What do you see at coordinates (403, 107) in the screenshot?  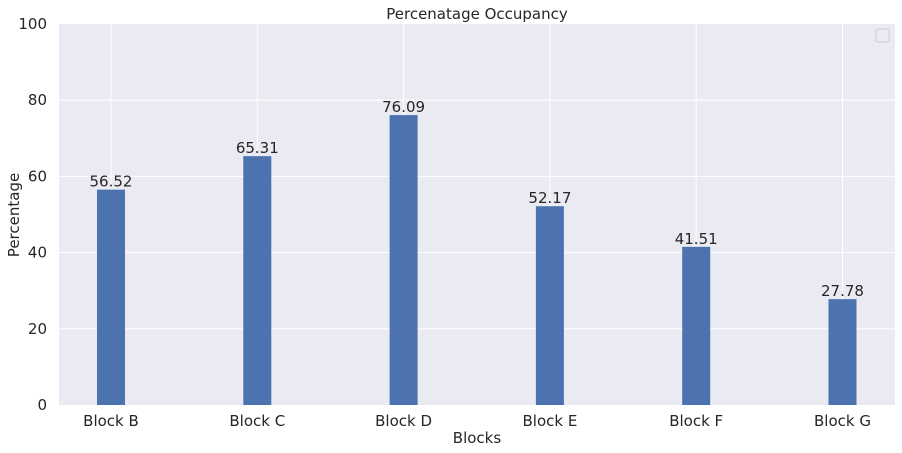 I see `data-label: 76.09` at bounding box center [403, 107].